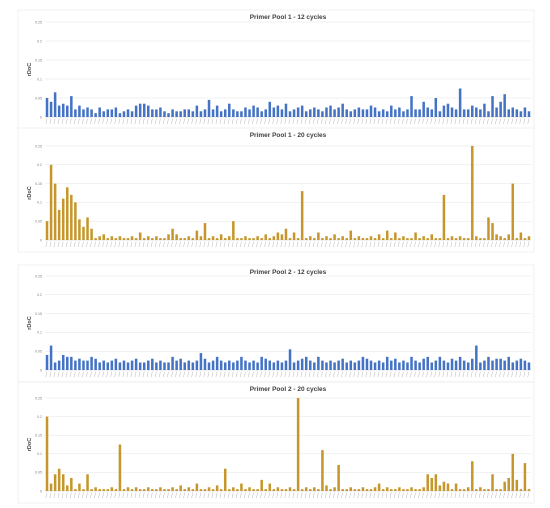 This screenshot has width=550, height=508. I want to click on chart-title: Primer Pool 1 - 12 cycles, so click(288, 17).